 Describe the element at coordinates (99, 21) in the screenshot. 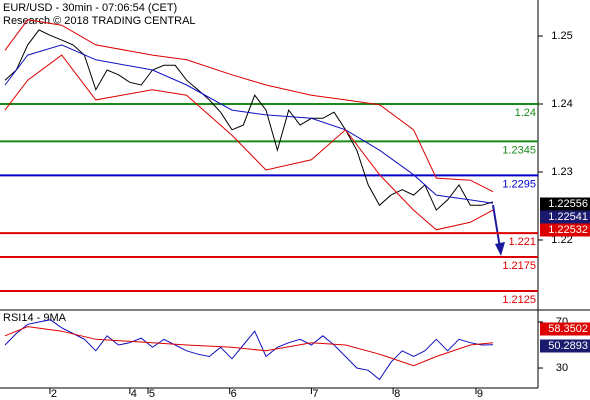

I see `chart-subtitle: Research © 2018 TRADING CENTRAL` at that location.